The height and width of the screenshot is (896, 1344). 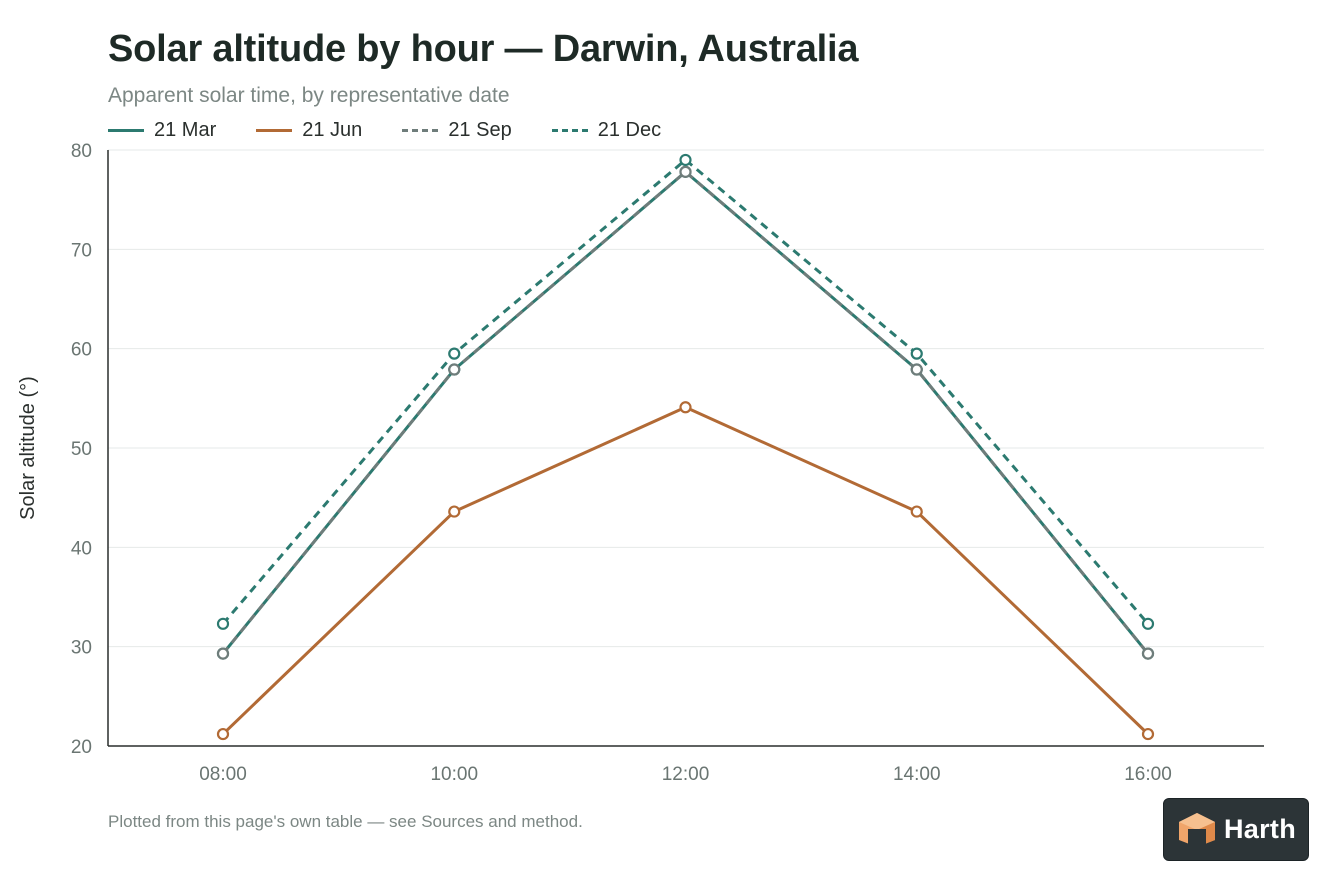 What do you see at coordinates (686, 774) in the screenshot?
I see `x-tick-label: 12:00` at bounding box center [686, 774].